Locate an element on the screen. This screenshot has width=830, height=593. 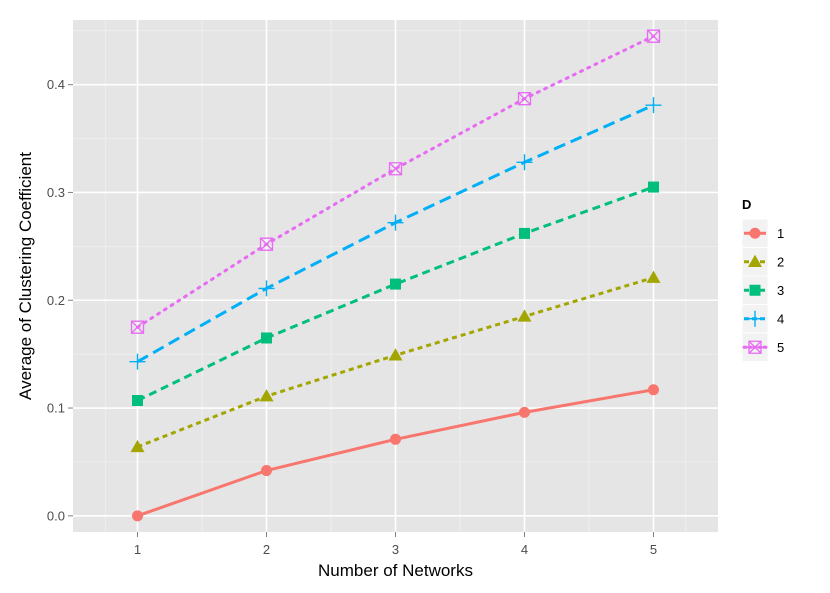
x-axis-title: Number of Networks is located at coordinates (395, 570).